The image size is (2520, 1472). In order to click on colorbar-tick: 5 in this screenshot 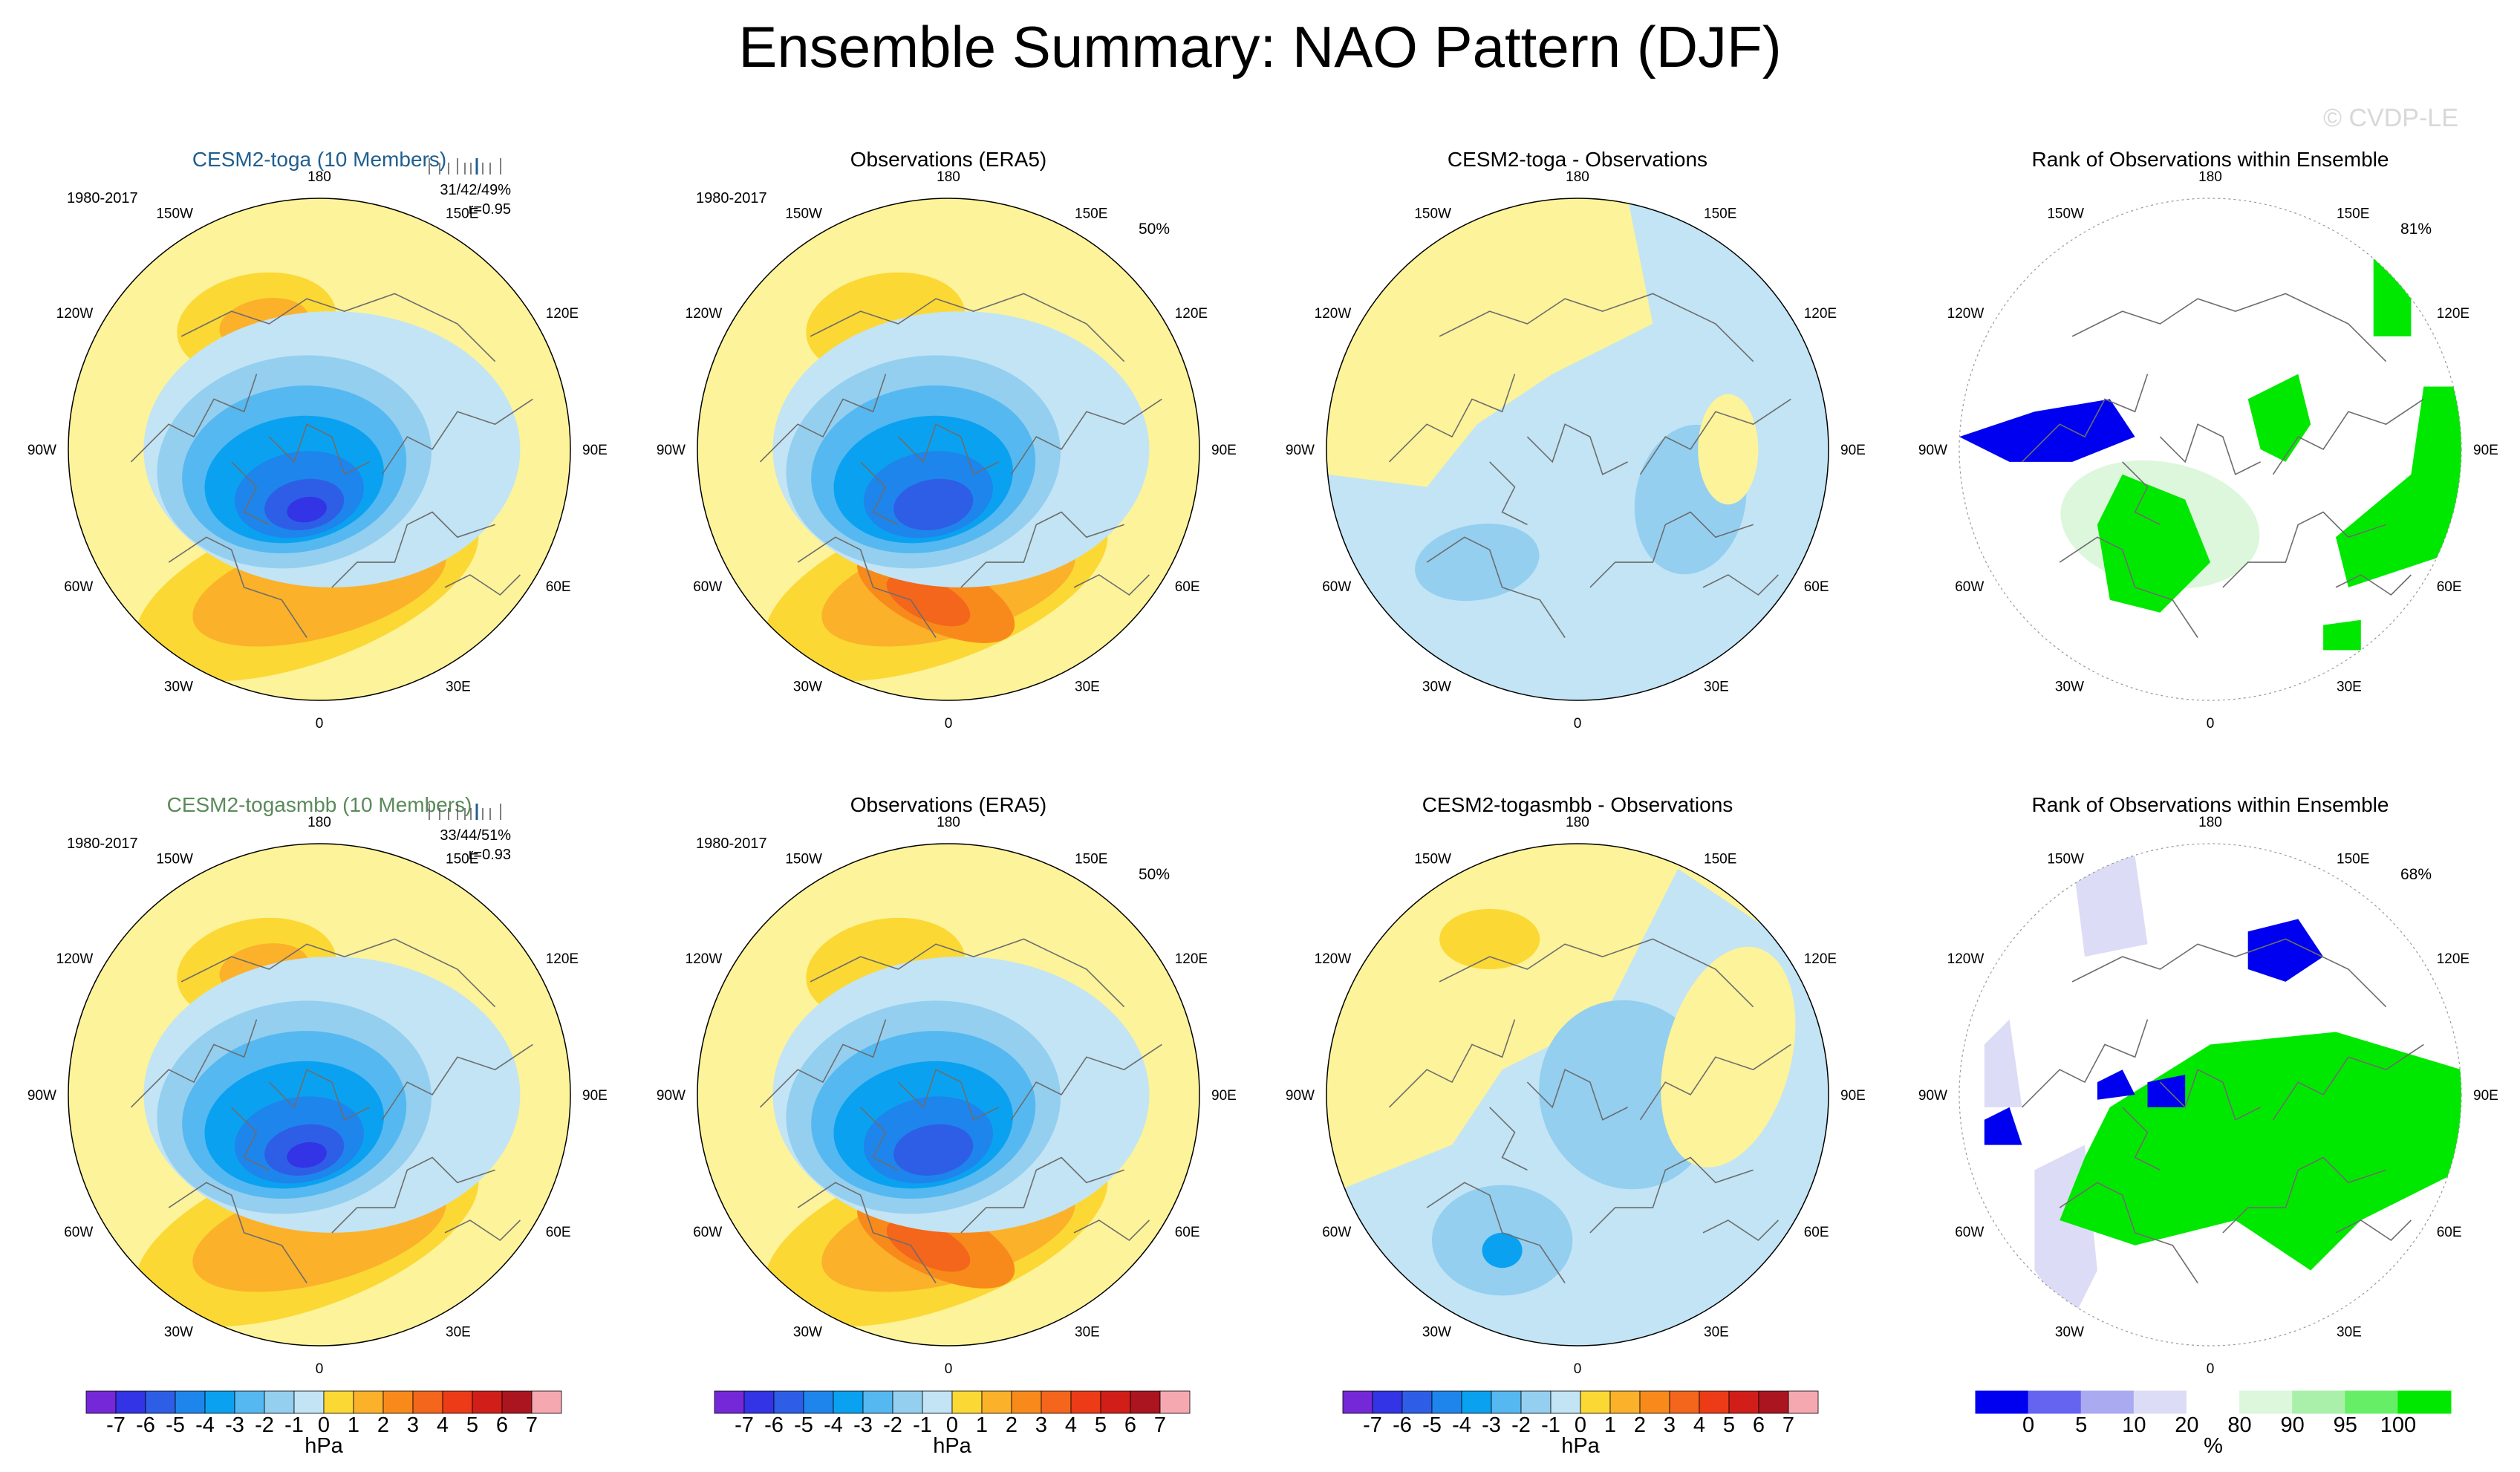, I will do `click(1101, 1425)`.